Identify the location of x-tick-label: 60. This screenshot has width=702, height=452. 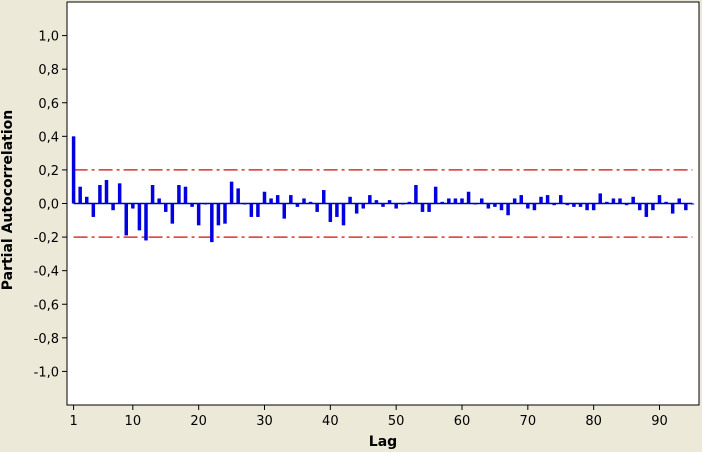
(462, 421).